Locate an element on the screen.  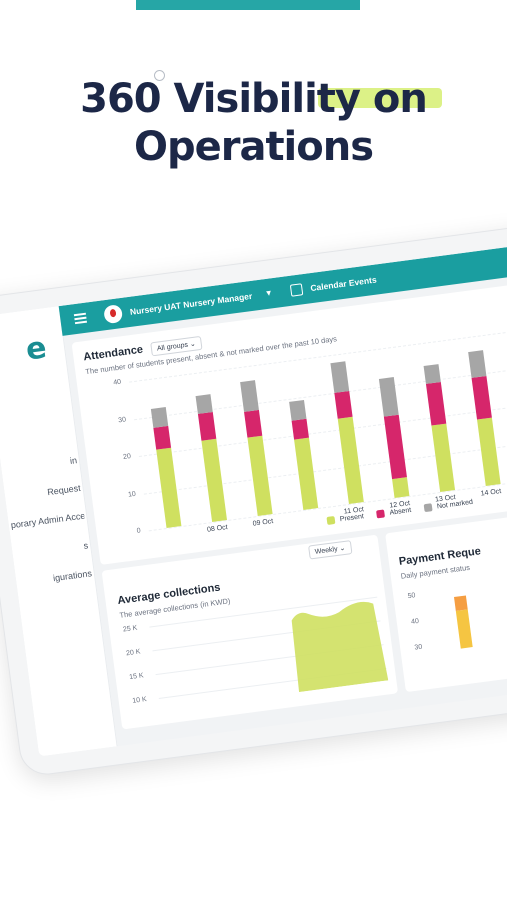
collections-ytick: 15 K is located at coordinates (136, 677).